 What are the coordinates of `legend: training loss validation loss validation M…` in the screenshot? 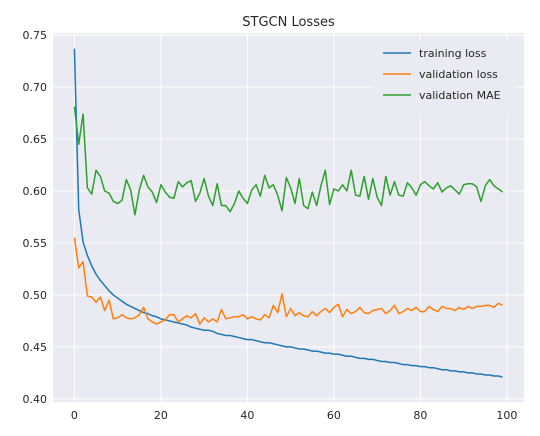 It's located at (444, 79).